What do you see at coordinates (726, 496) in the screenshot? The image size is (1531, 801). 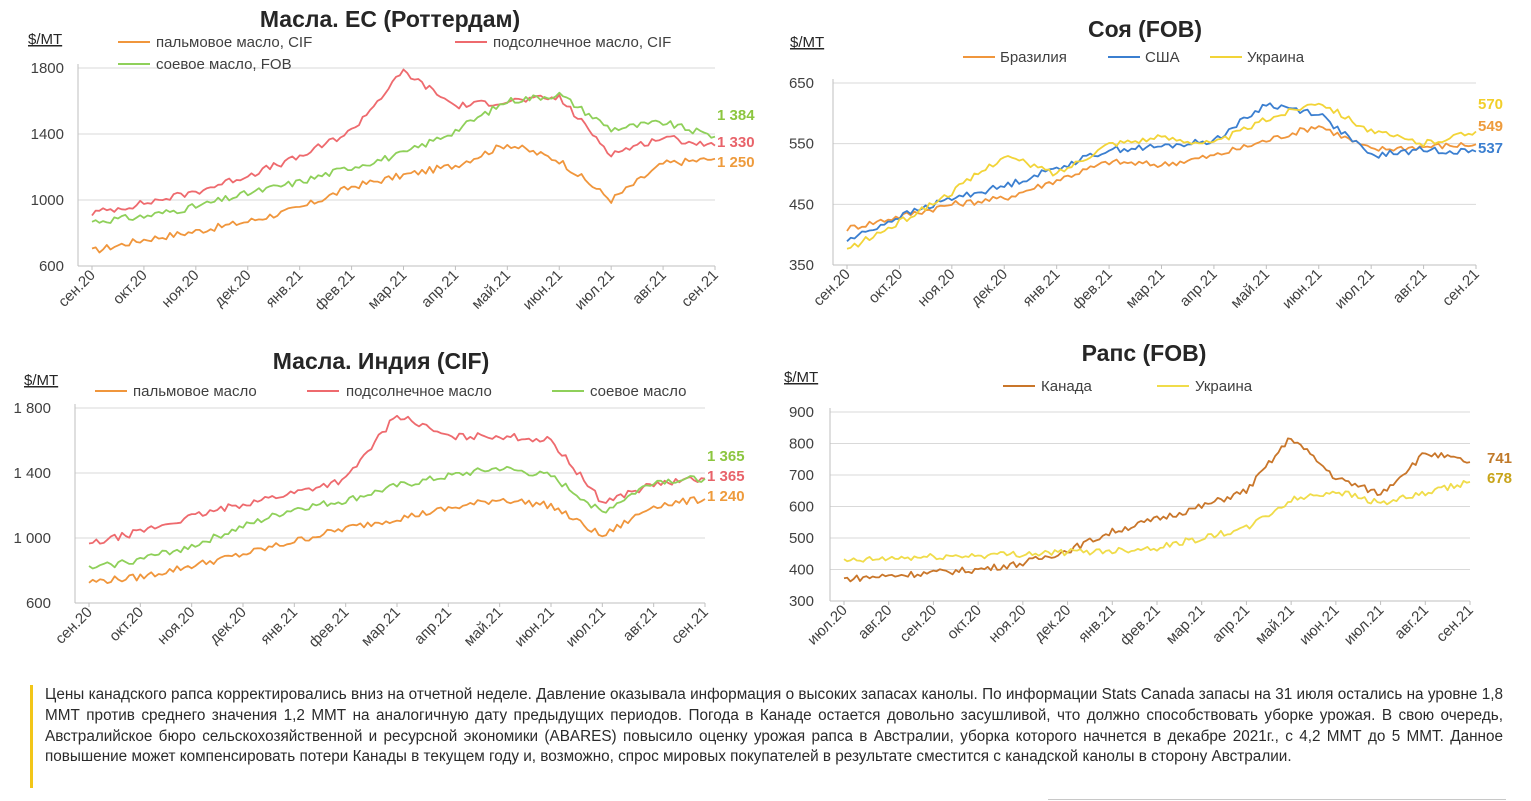 I see `end-value-label: 1 240` at bounding box center [726, 496].